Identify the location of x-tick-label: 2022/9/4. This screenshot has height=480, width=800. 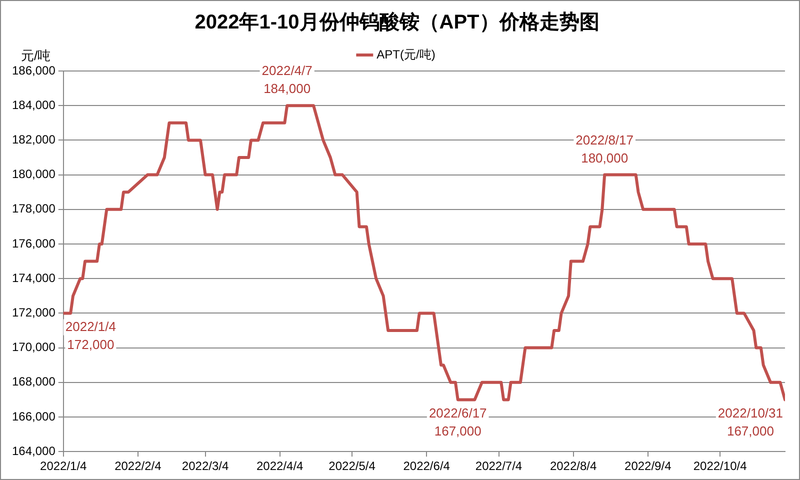
(648, 466).